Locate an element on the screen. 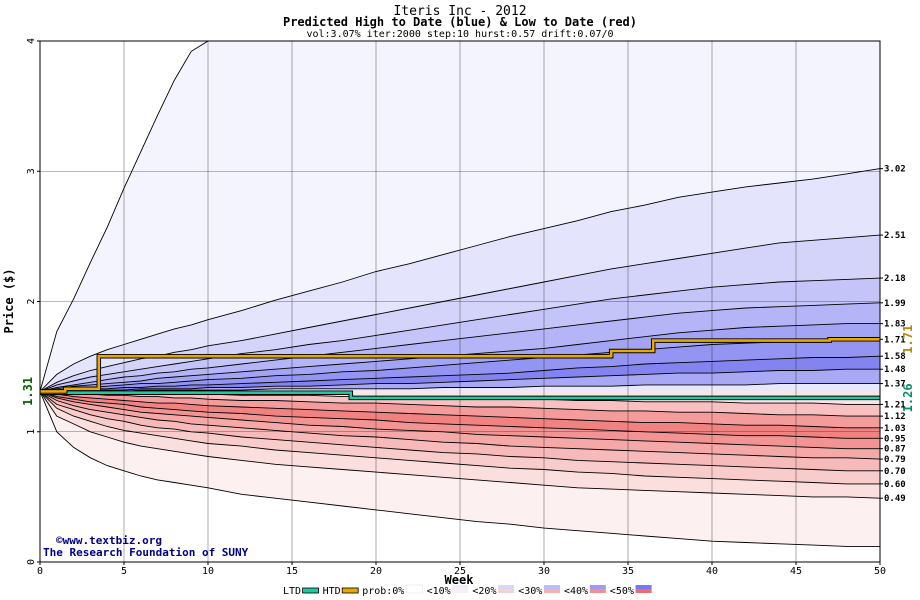 This screenshot has height=600, width=920. series-lines is located at coordinates (460, 369).